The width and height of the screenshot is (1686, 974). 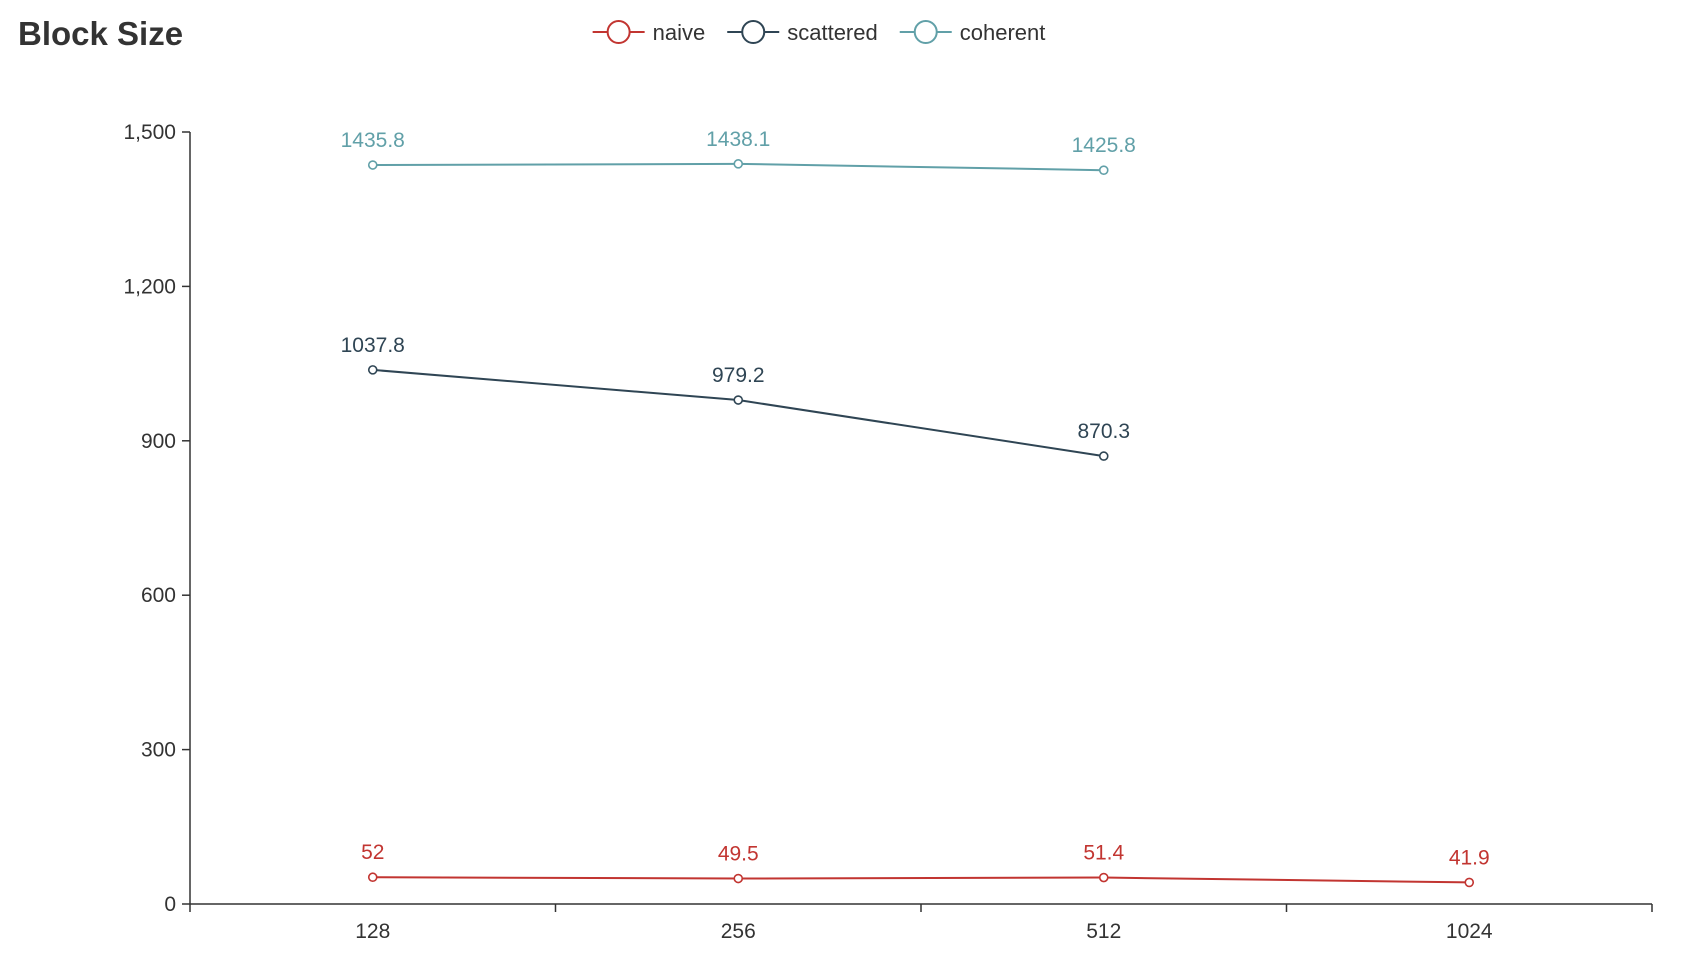 What do you see at coordinates (1003, 32) in the screenshot?
I see `legend-label: coherent` at bounding box center [1003, 32].